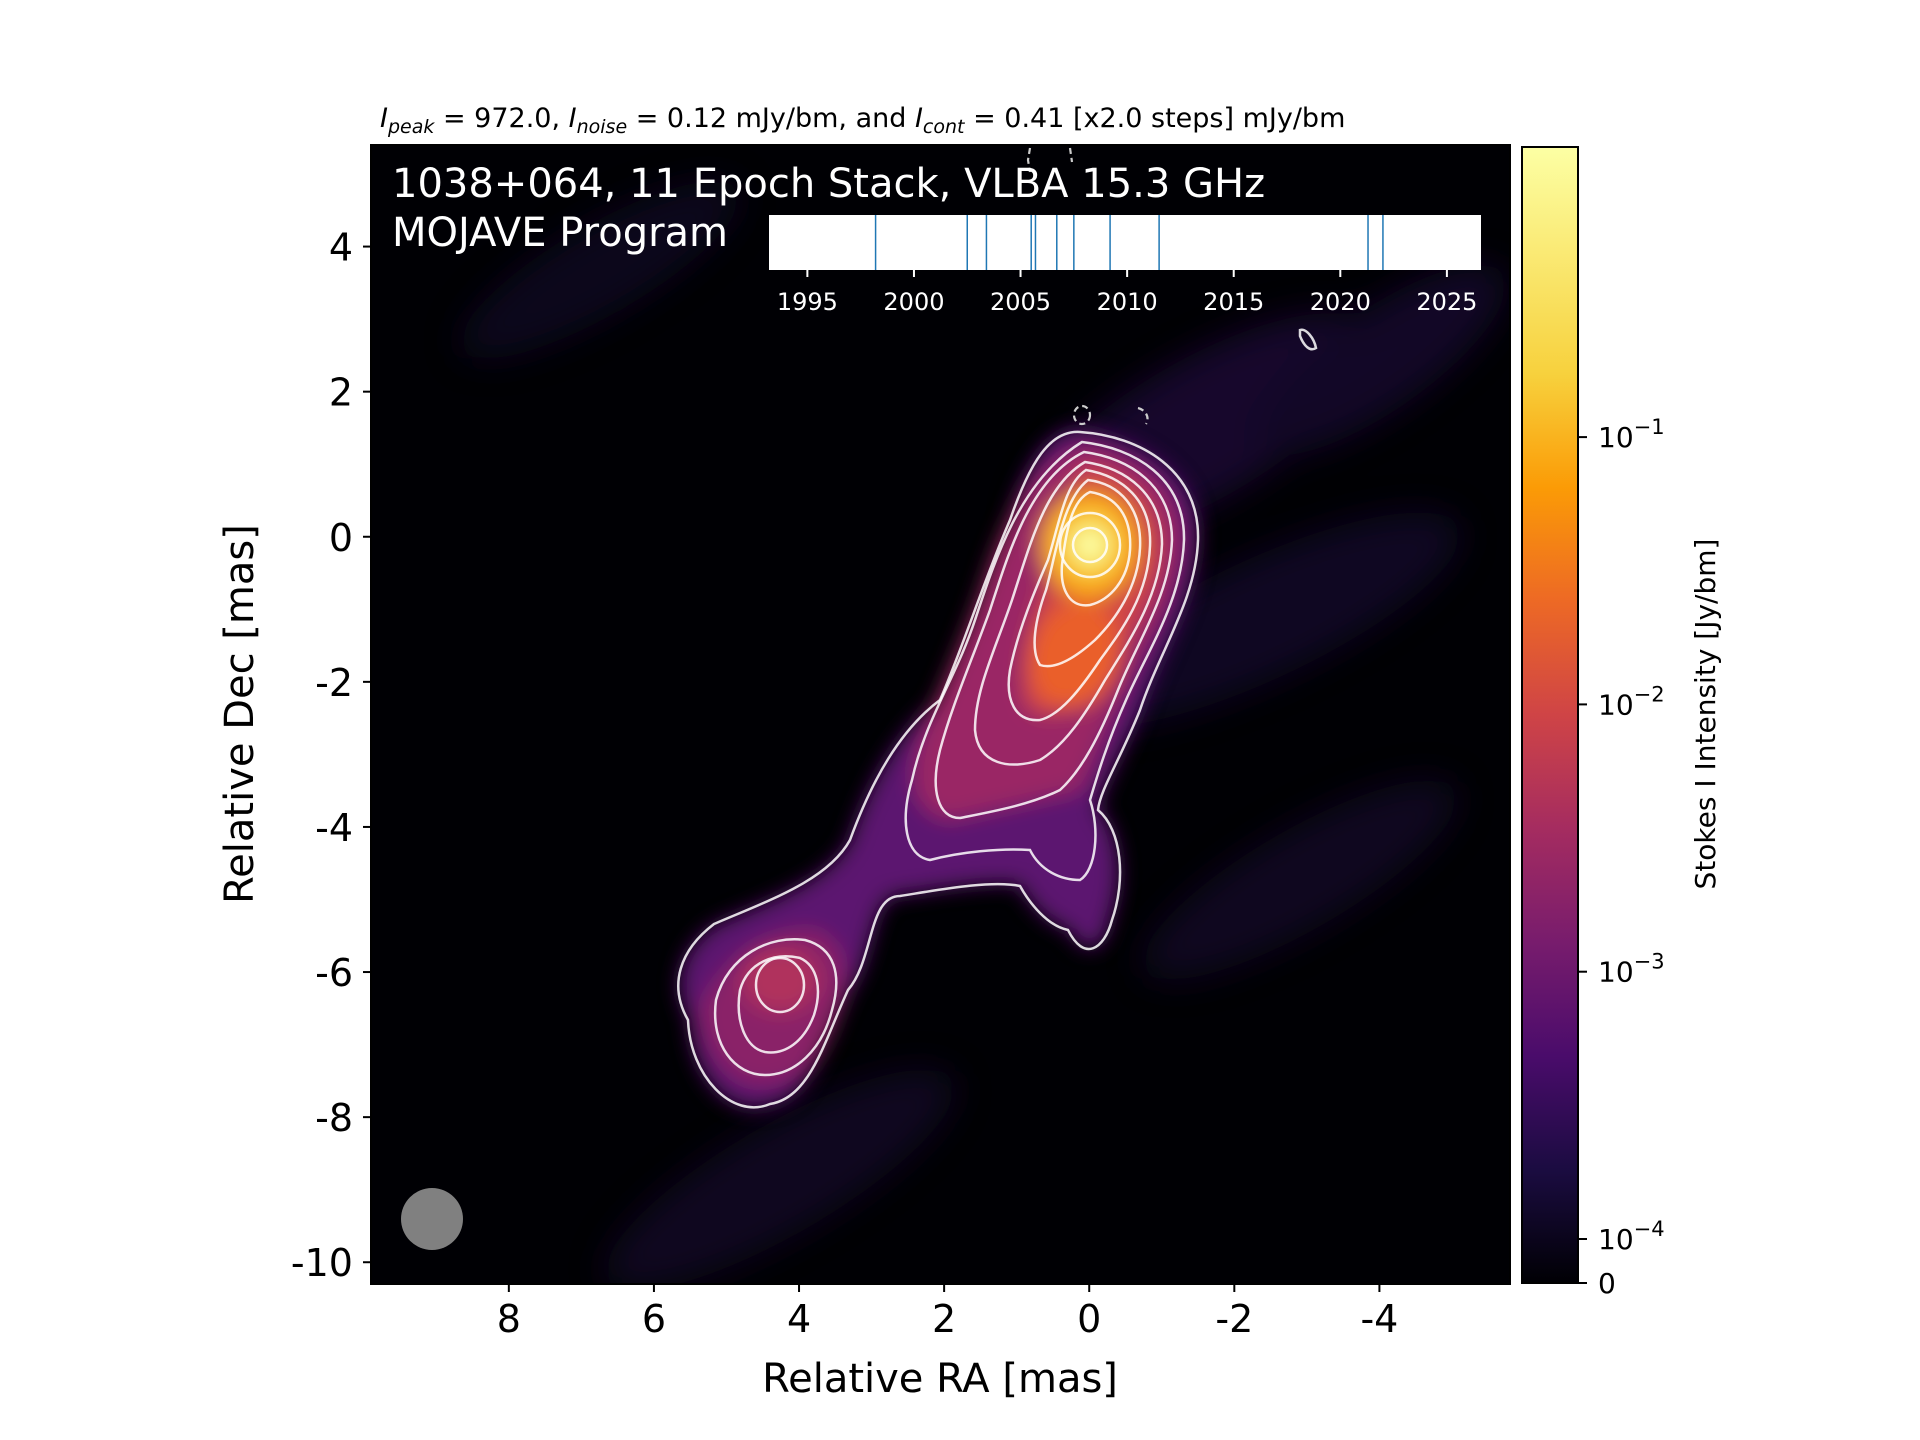 The height and width of the screenshot is (1440, 1920). What do you see at coordinates (509, 1319) in the screenshot?
I see `x-tick-label: 8` at bounding box center [509, 1319].